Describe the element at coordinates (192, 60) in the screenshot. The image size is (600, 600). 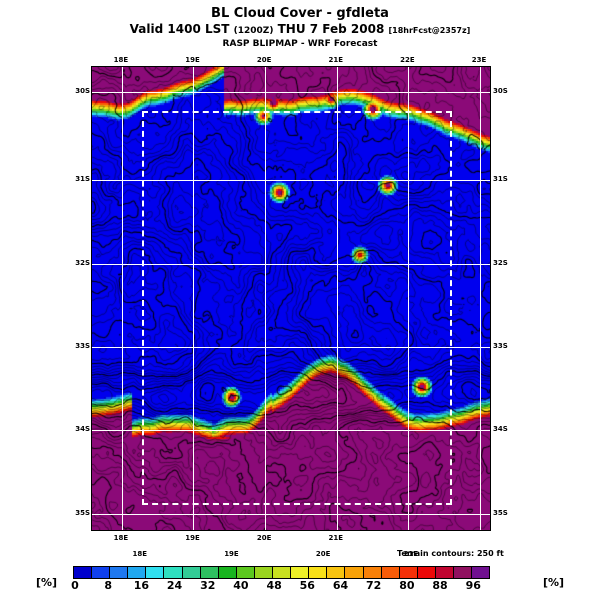
I see `lon-tick-top: 19E` at that location.